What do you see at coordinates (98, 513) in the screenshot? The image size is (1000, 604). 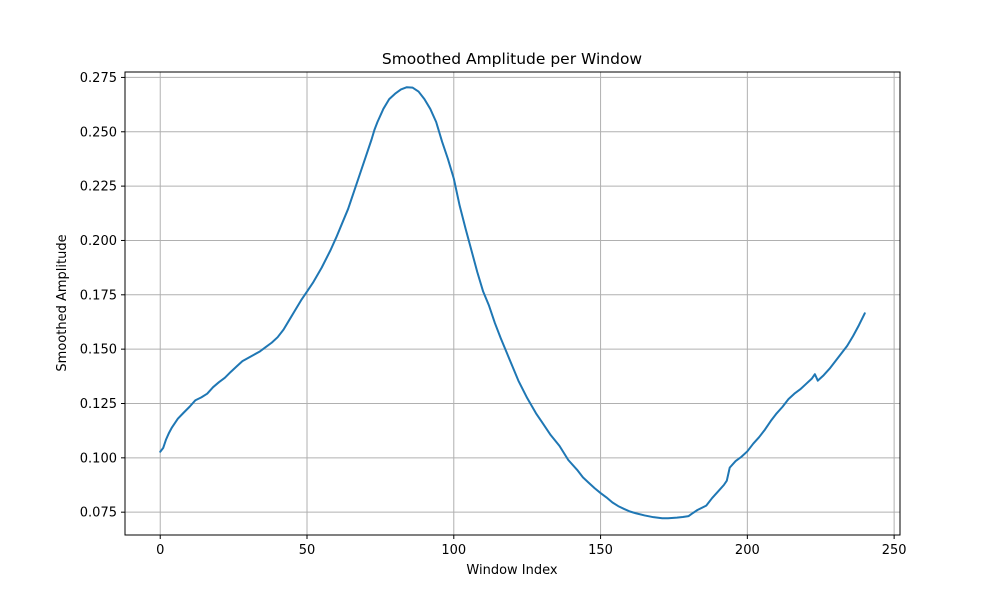 I see `y-tick-label: 0.075` at bounding box center [98, 513].